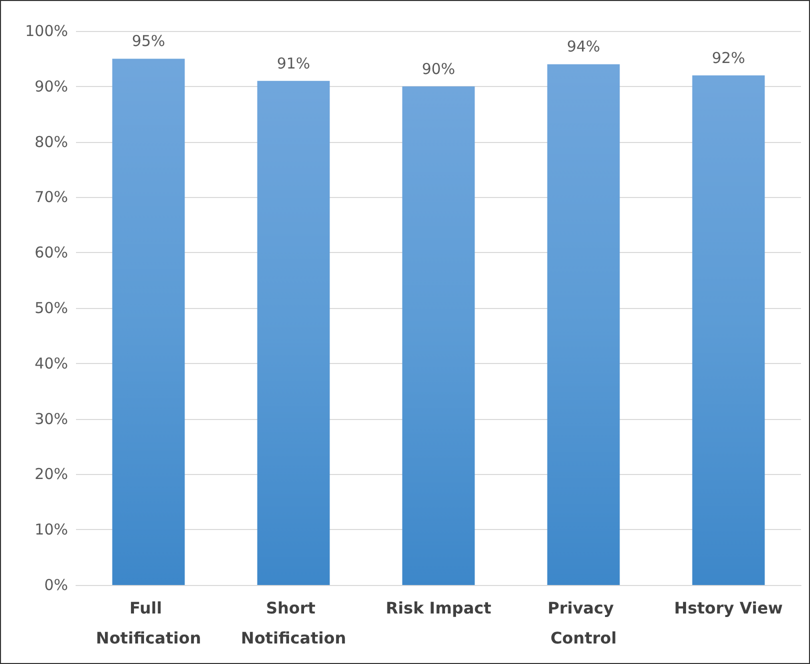  I want to click on data-label: 90%, so click(439, 69).